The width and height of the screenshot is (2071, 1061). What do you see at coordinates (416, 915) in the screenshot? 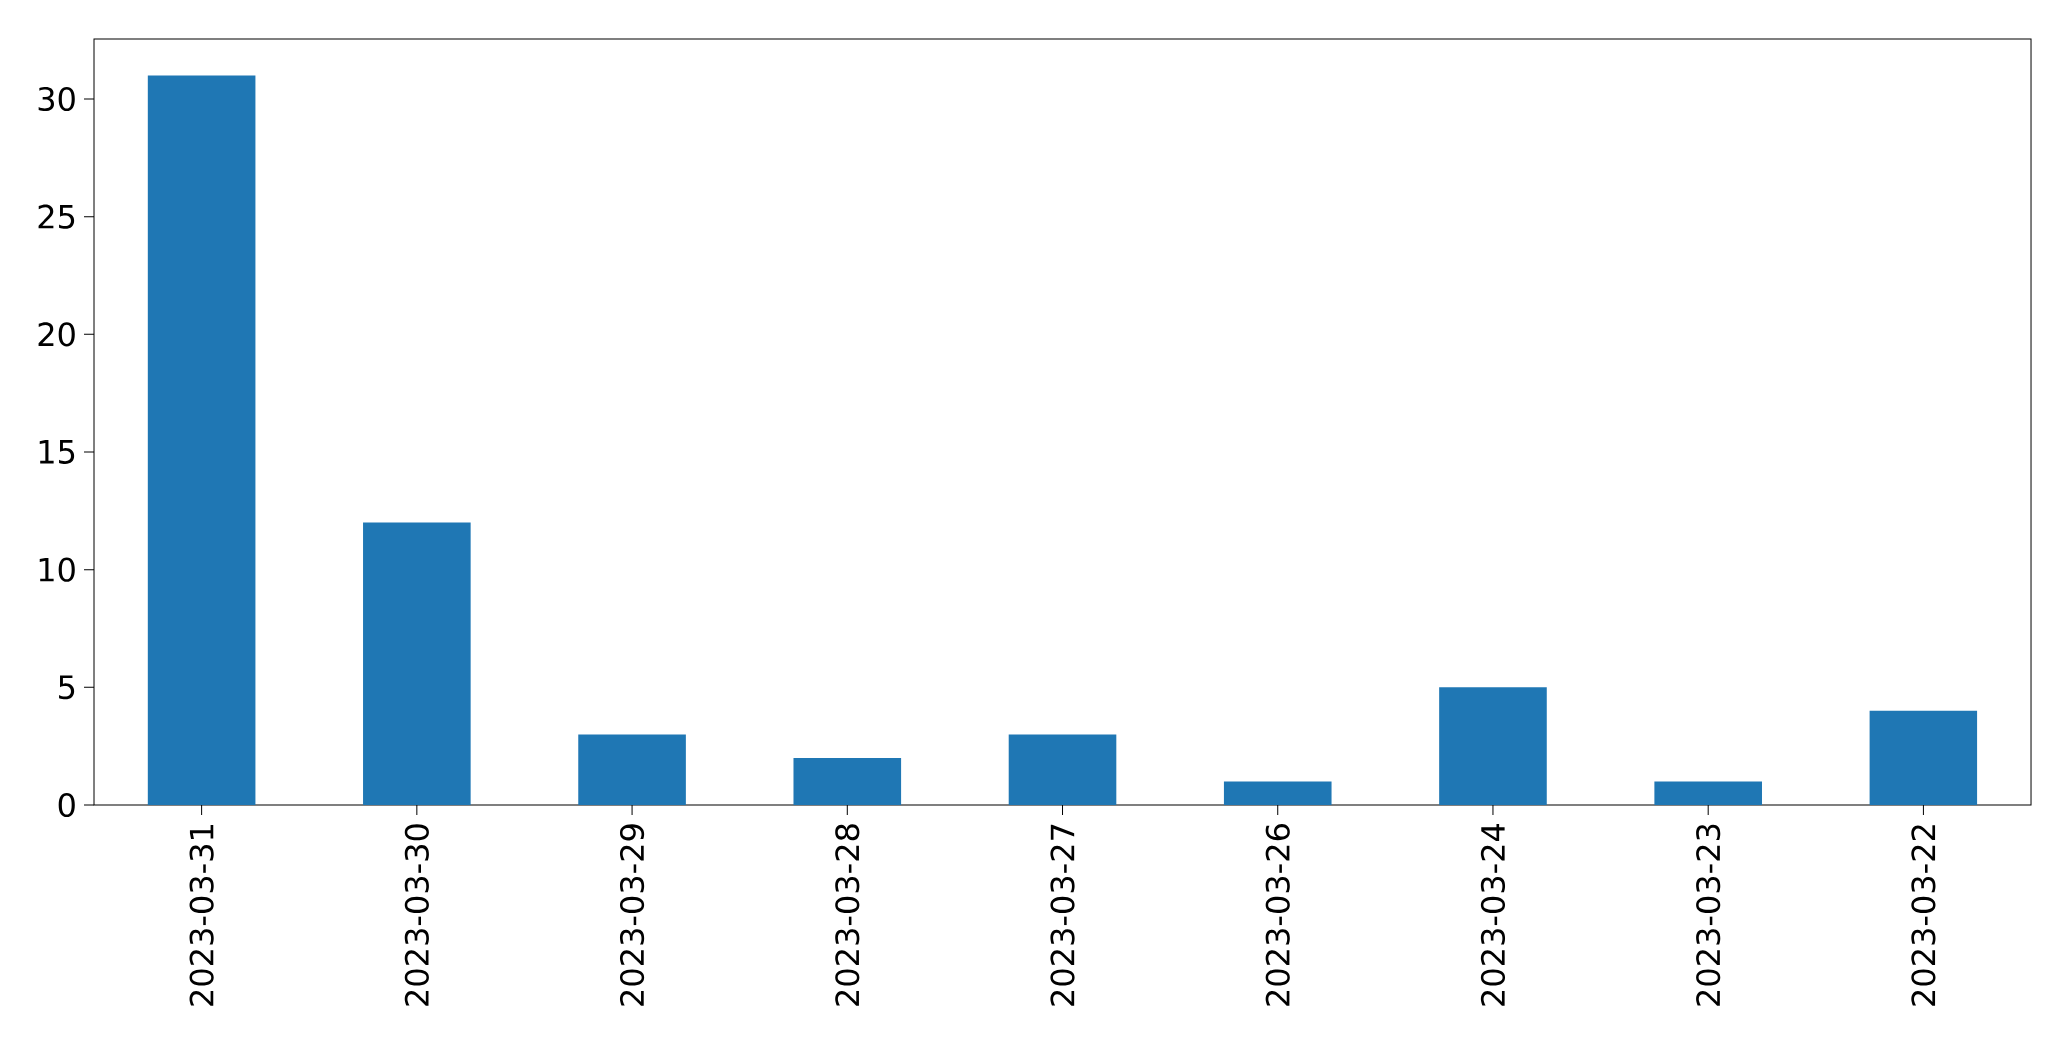
I see `x-tick-label: 2023-03-30` at bounding box center [416, 915].